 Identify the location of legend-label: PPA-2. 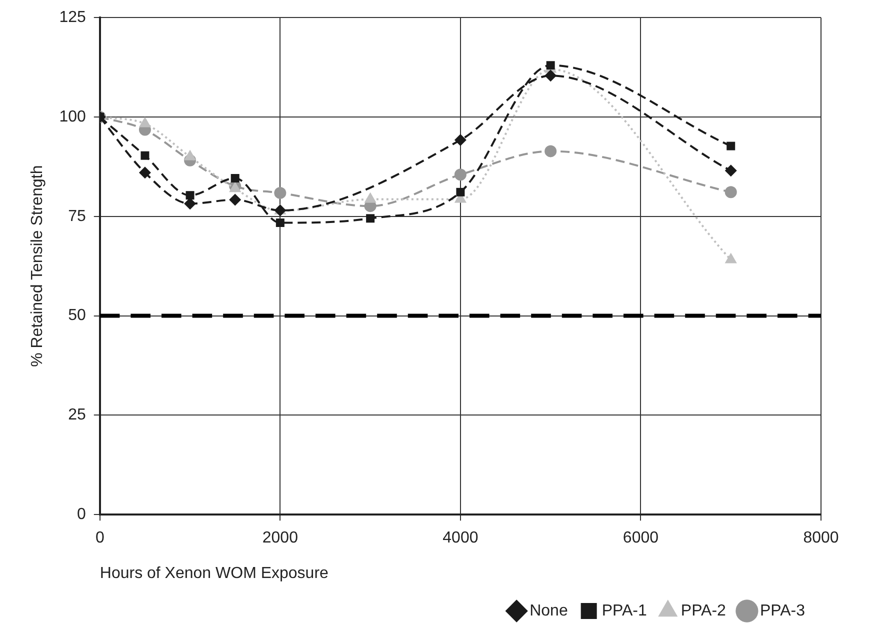
(703, 611).